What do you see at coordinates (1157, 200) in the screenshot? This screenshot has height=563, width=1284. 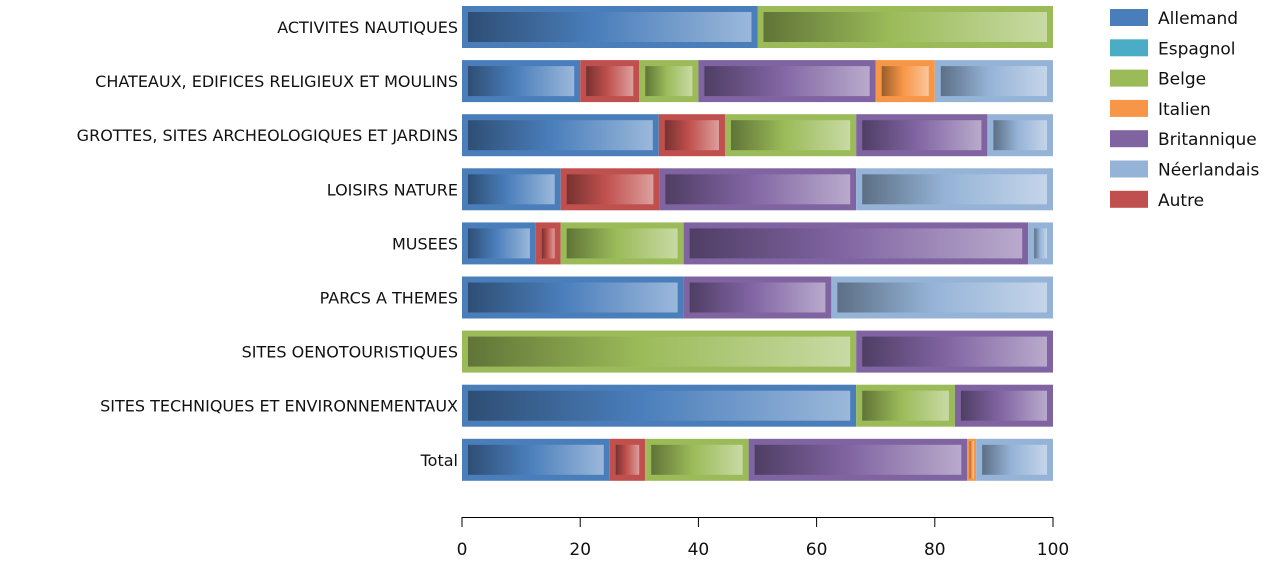 I see `legend-item-autre: Autre` at bounding box center [1157, 200].